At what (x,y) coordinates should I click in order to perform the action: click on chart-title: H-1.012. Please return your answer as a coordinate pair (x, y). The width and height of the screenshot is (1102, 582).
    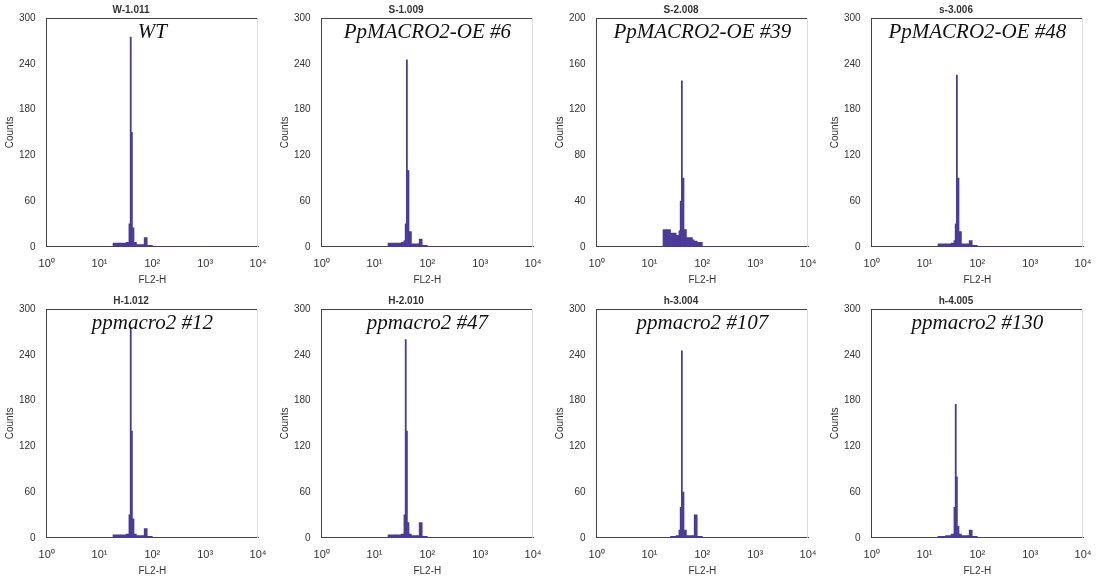
    Looking at the image, I should click on (131, 300).